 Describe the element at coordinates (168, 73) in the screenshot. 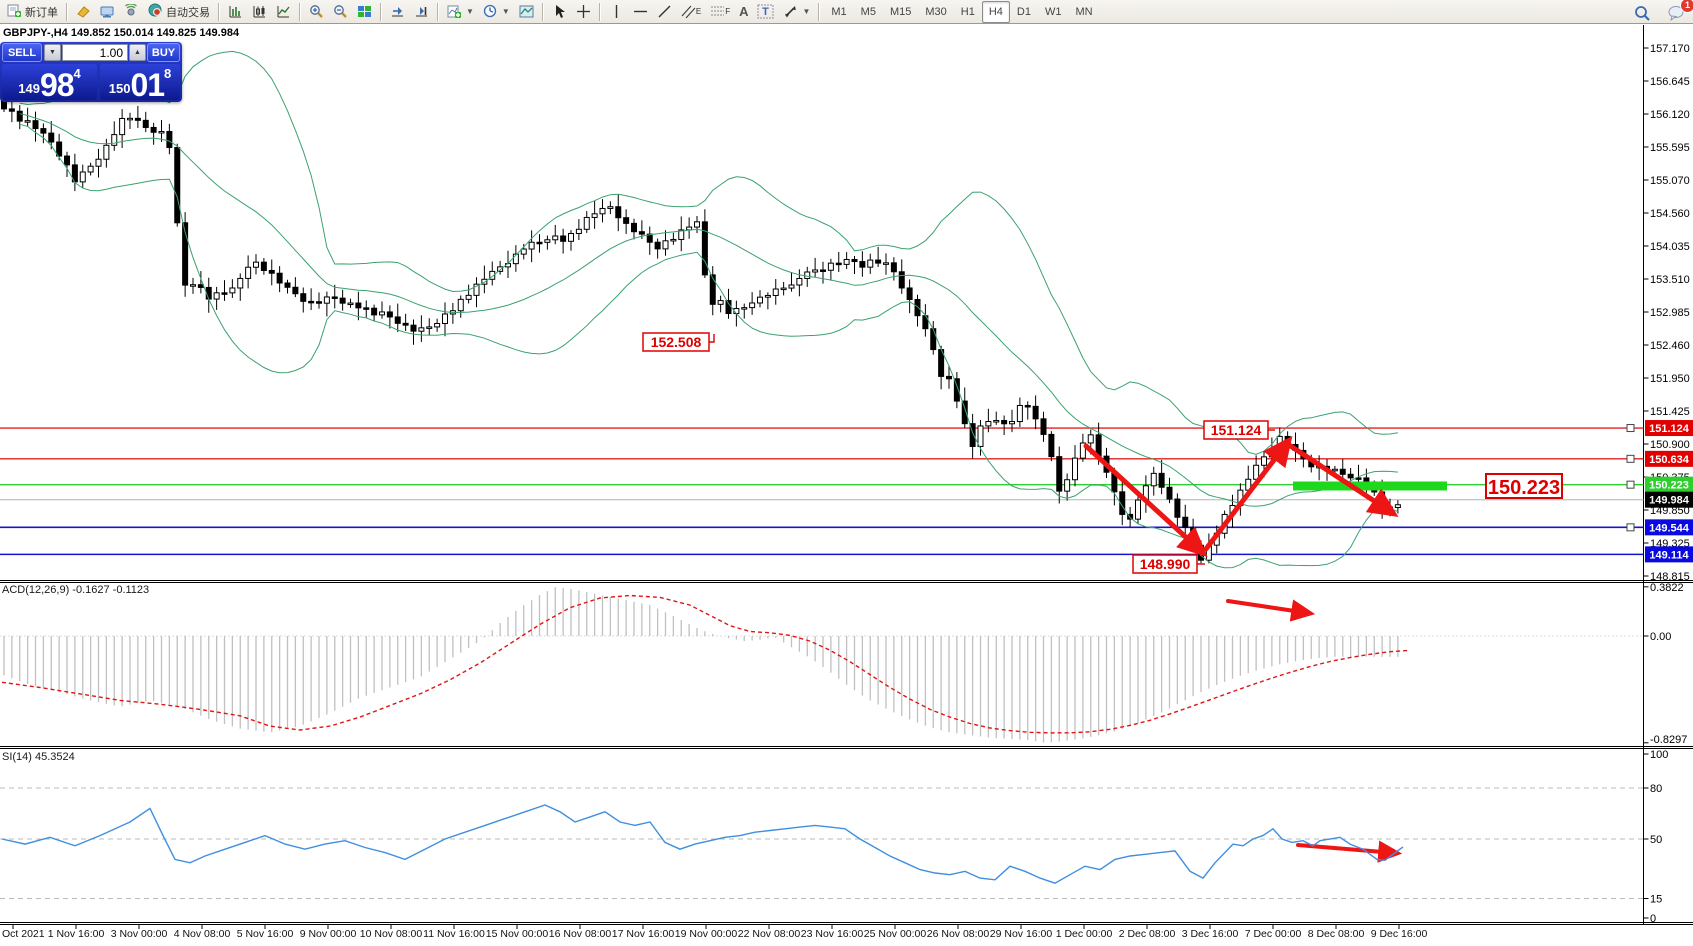

I see `buy-price-sup: 8` at that location.